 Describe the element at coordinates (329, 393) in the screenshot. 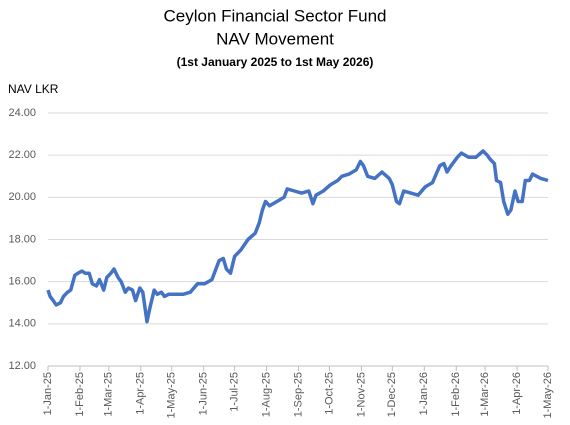

I see `x-tick-label: 1-Oct-25` at that location.